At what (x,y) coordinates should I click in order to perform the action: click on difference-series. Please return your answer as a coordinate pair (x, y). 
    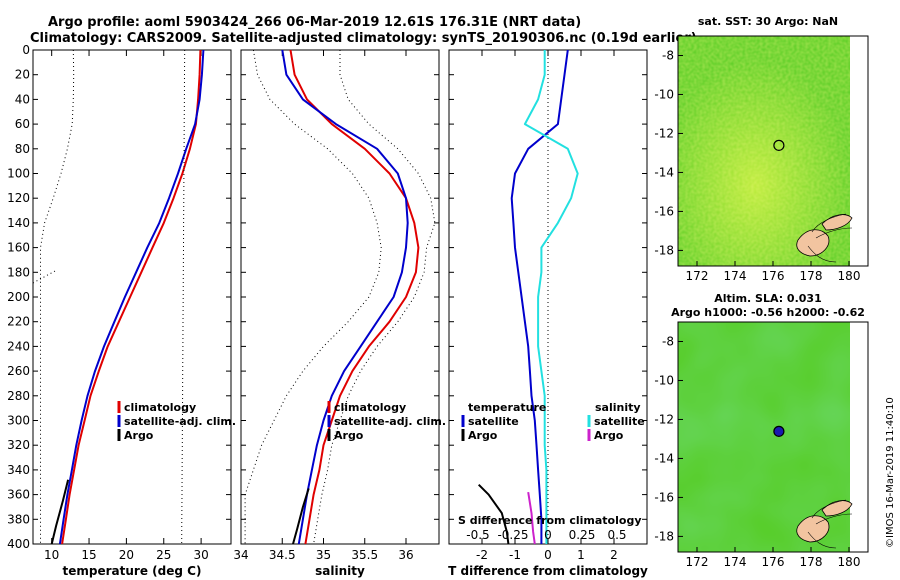
    Looking at the image, I should click on (528, 297).